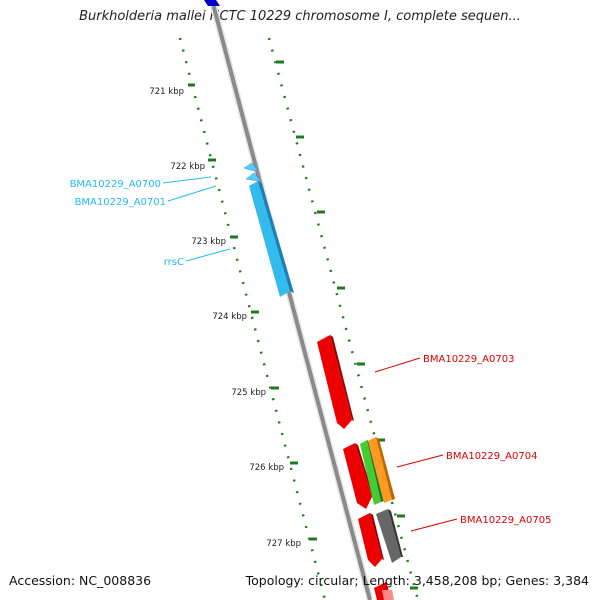 Image resolution: width=600 pixels, height=600 pixels. What do you see at coordinates (212, 3) in the screenshot?
I see `top-gene-feature` at bounding box center [212, 3].